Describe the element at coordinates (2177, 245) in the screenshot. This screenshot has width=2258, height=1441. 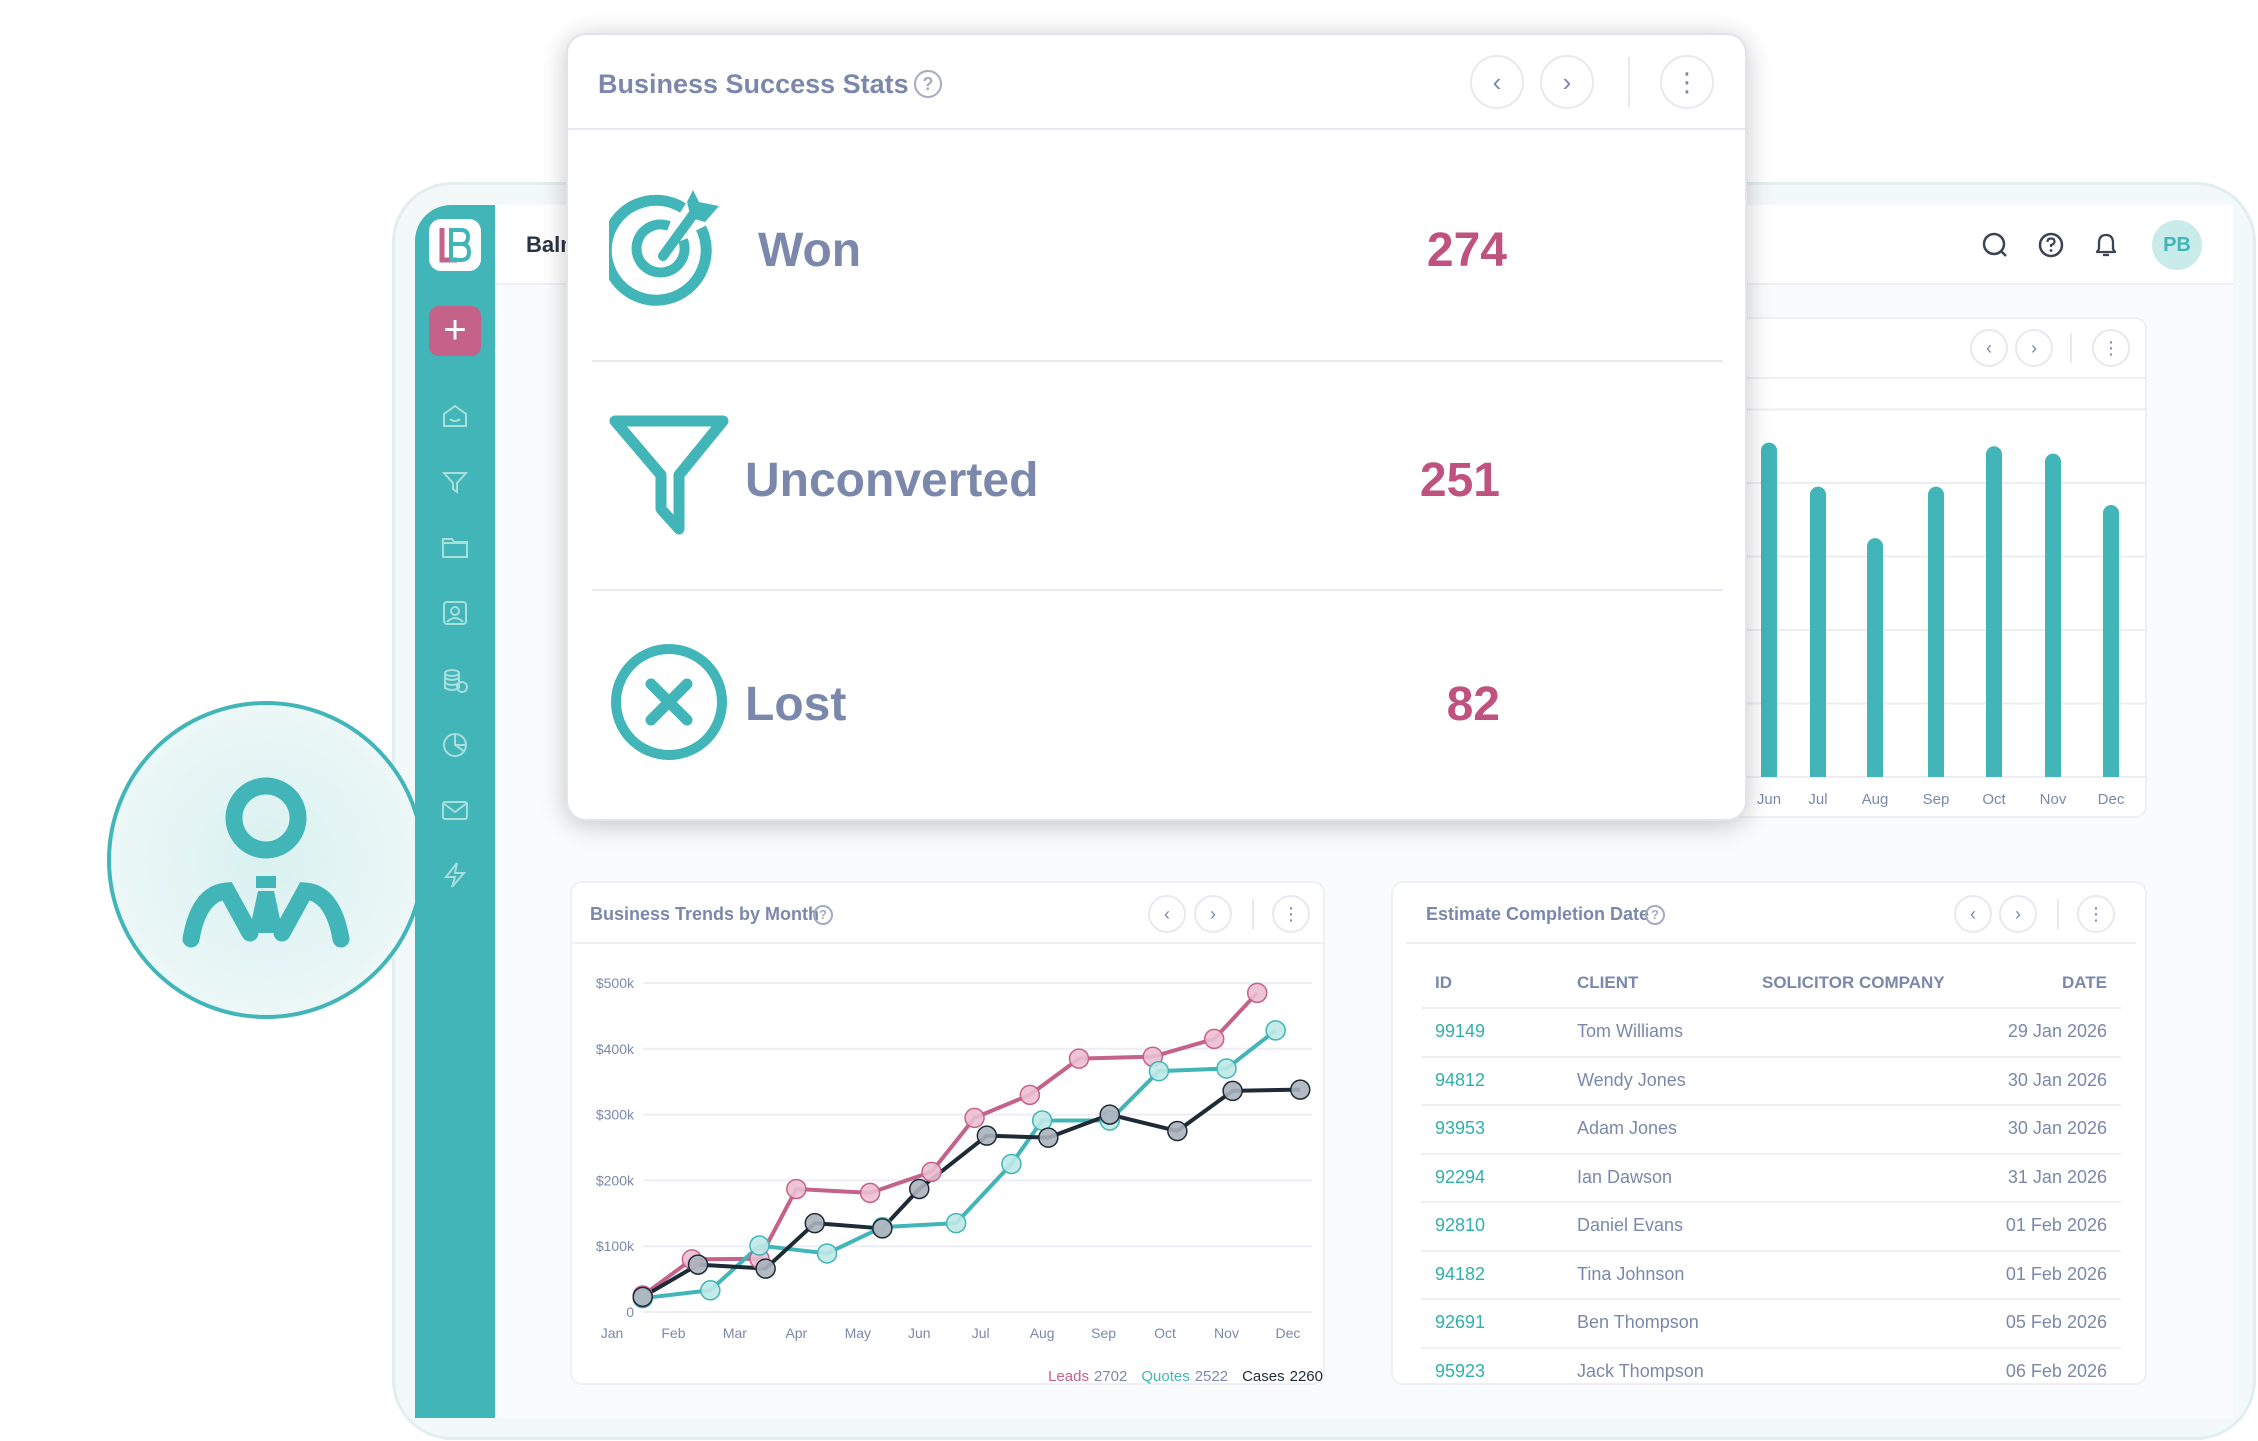
I see `user-avatar: PB` at that location.